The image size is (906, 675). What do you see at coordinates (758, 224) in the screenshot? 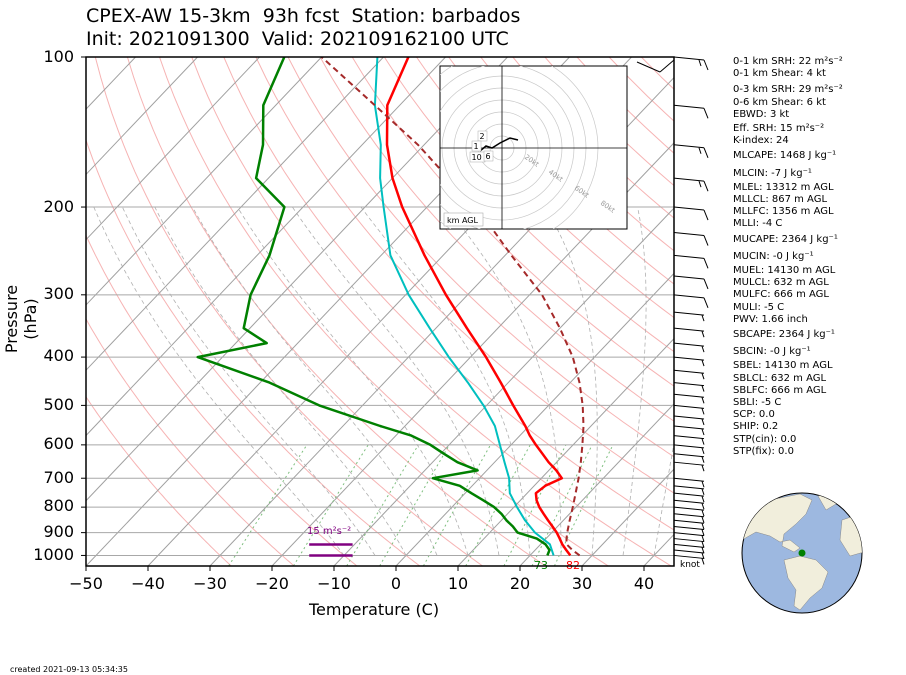
I see `stat-line: MLLI: -4 C` at bounding box center [758, 224].